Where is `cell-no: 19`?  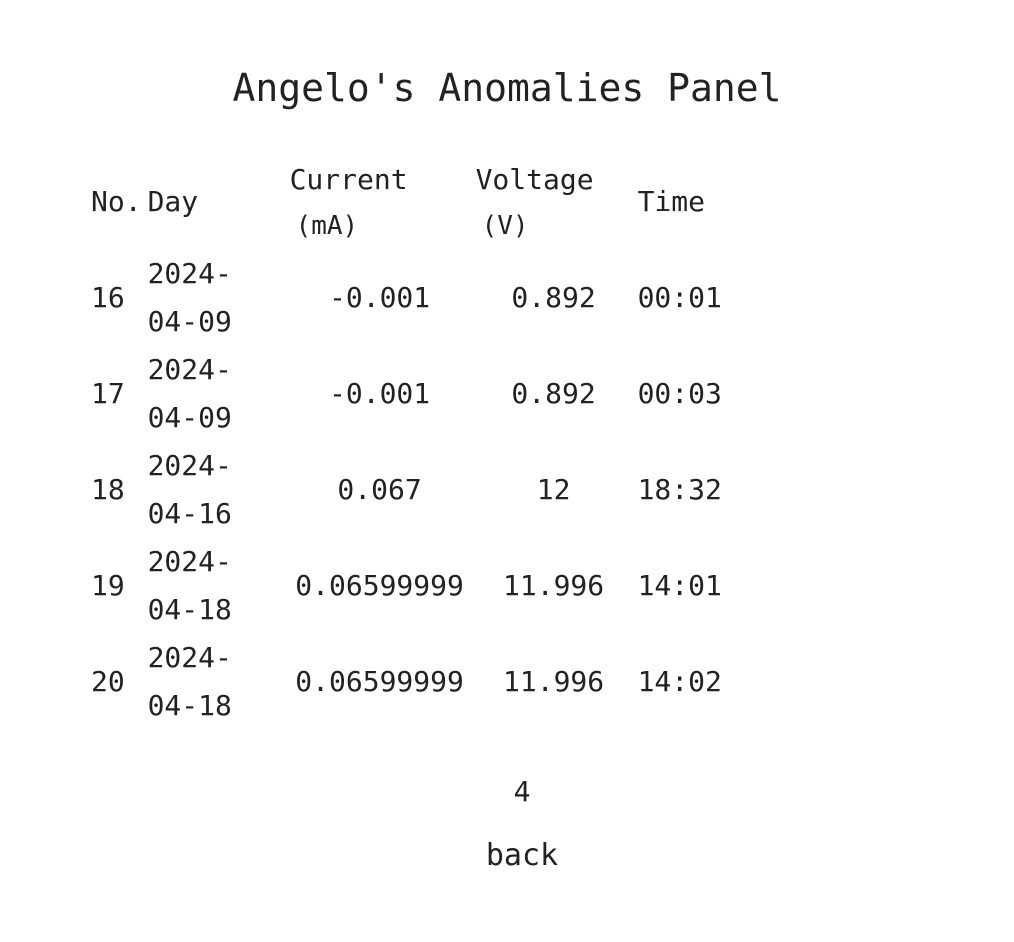 cell-no: 19 is located at coordinates (108, 585).